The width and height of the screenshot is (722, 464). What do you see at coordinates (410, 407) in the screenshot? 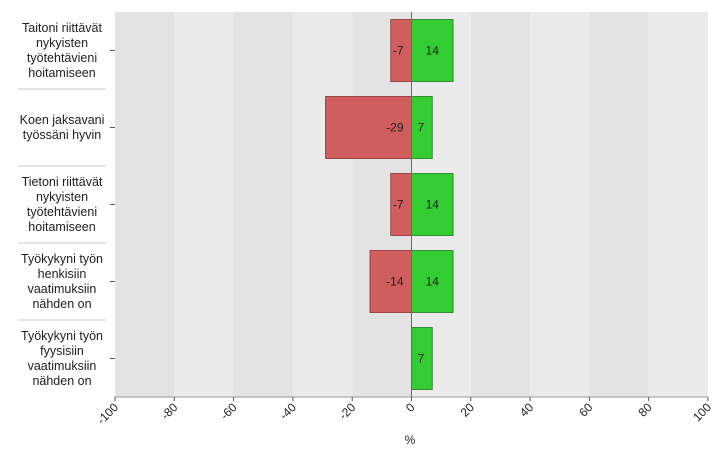
I see `x-tick-label: 0` at bounding box center [410, 407].